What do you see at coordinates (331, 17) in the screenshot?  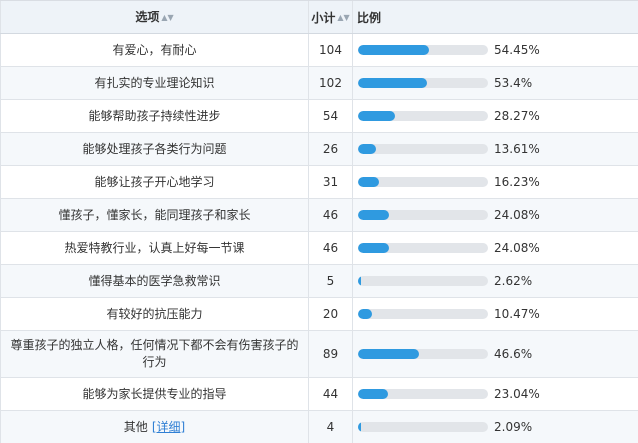 I see `count-column-header: 小计 ▲▼` at bounding box center [331, 17].